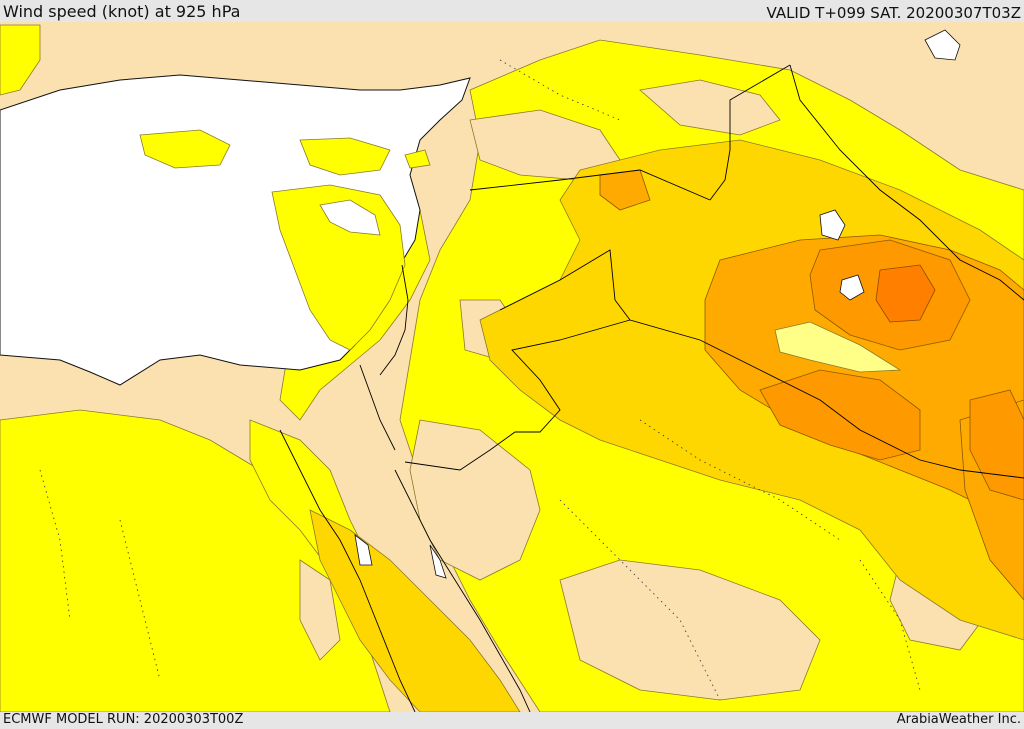 This screenshot has width=1024, height=729. I want to click on border-arabia-coast, so click(462, 590).